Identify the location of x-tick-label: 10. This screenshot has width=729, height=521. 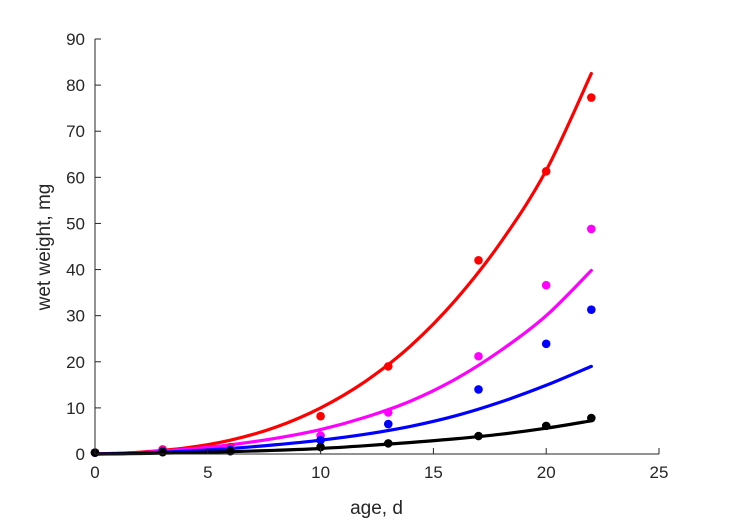
(320, 472).